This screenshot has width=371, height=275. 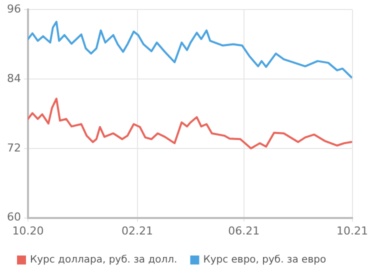 I want to click on y-tick-label: 84, so click(x=13, y=78).